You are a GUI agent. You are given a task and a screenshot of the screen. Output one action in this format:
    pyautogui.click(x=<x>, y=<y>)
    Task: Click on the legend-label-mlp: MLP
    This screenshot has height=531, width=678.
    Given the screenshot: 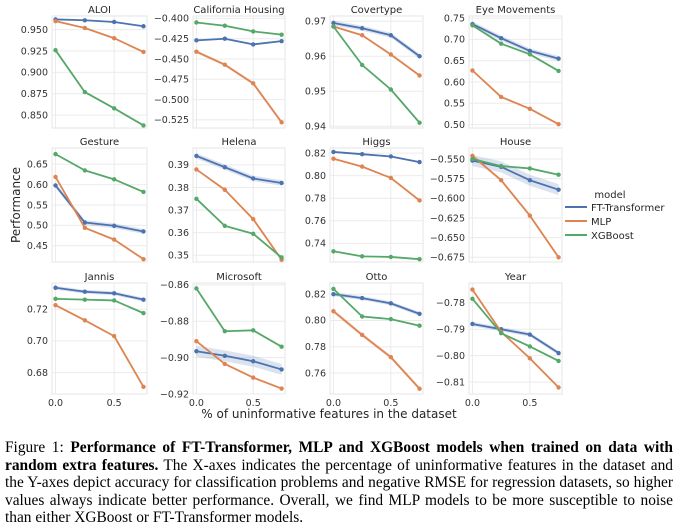 What is the action you would take?
    pyautogui.click(x=601, y=222)
    